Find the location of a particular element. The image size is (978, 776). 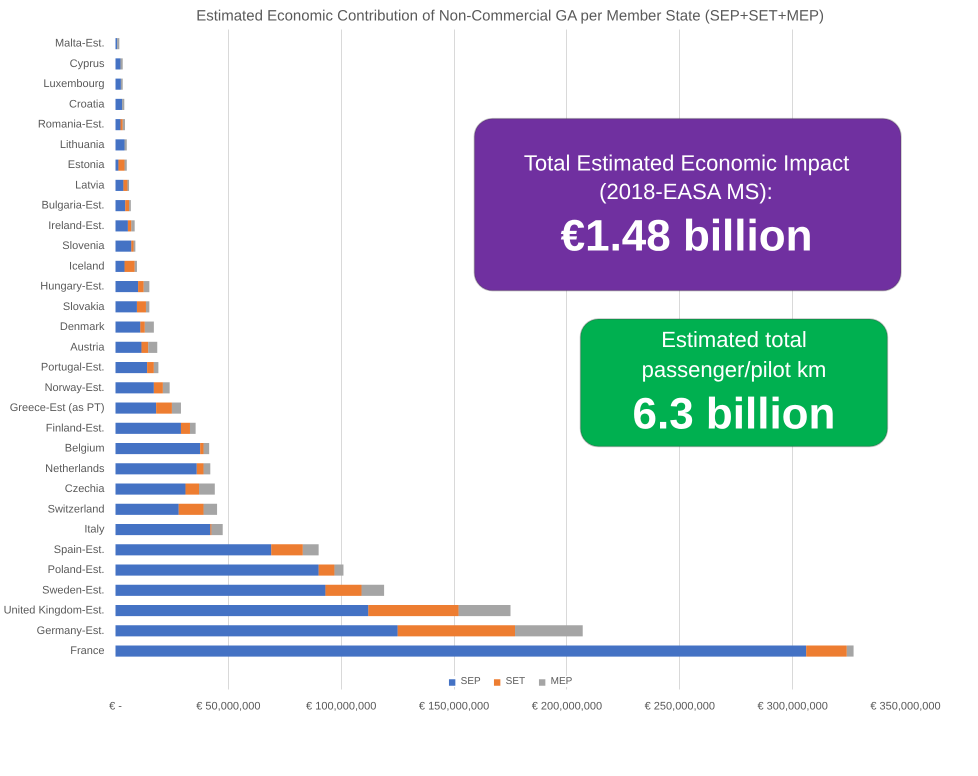

y-tick-label: Denmark is located at coordinates (82, 327).